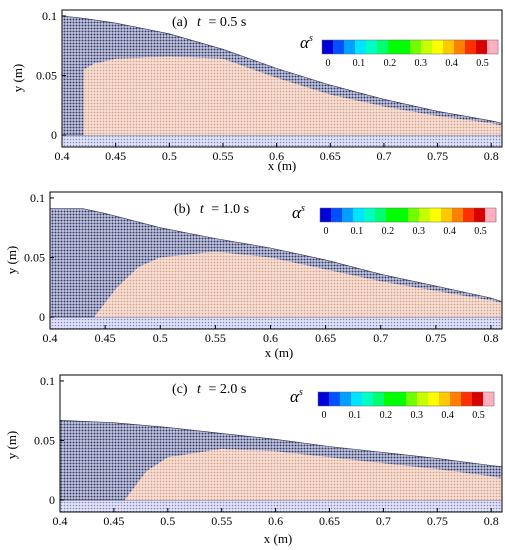 This screenshot has height=550, width=505. I want to click on chart-panel-c-marks, so click(281, 465).